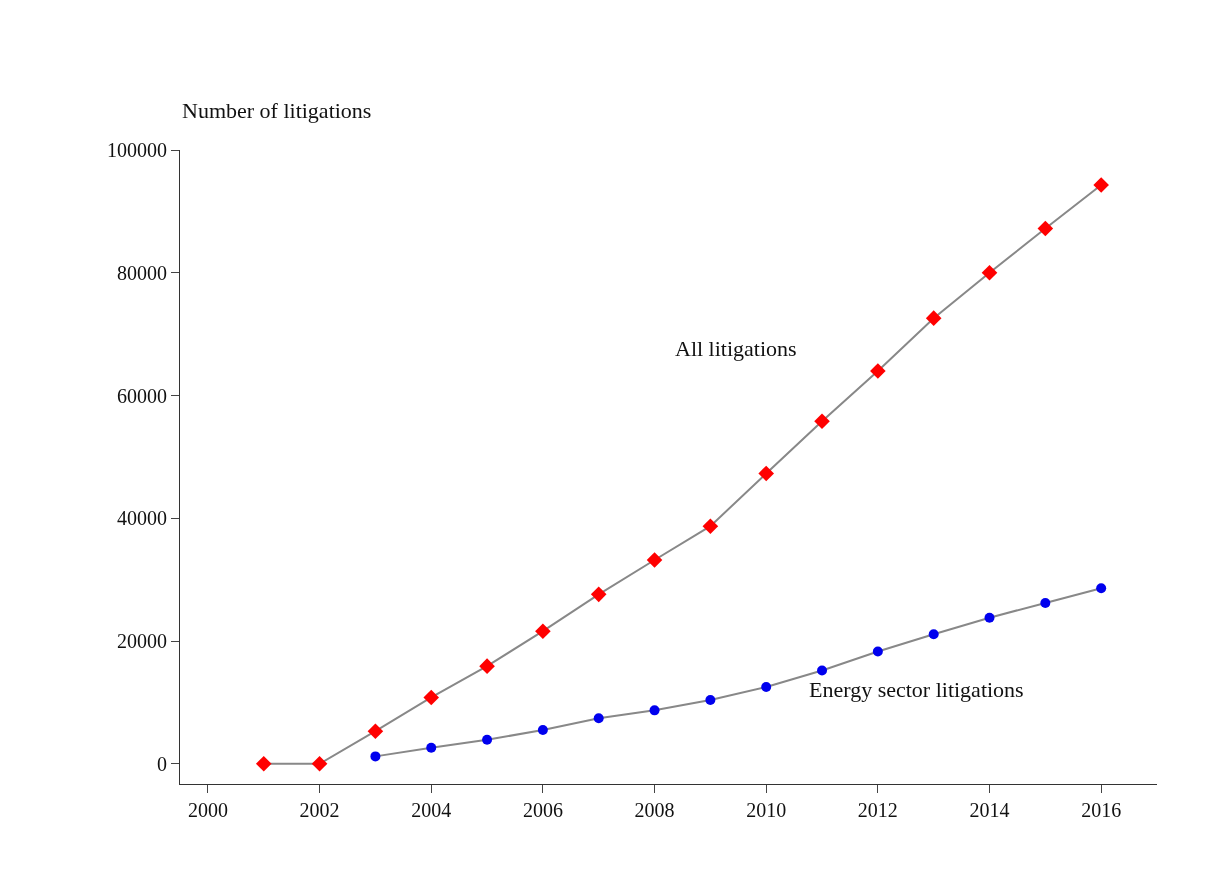 This screenshot has width=1207, height=874. I want to click on x-tick-label: 2016, so click(1101, 810).